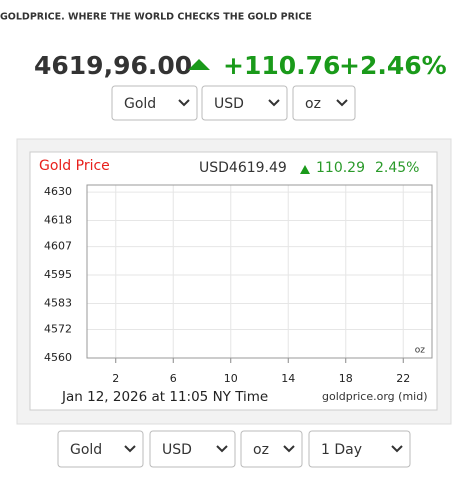  Describe the element at coordinates (74, 166) in the screenshot. I see `chart-title: Gold Price` at that location.